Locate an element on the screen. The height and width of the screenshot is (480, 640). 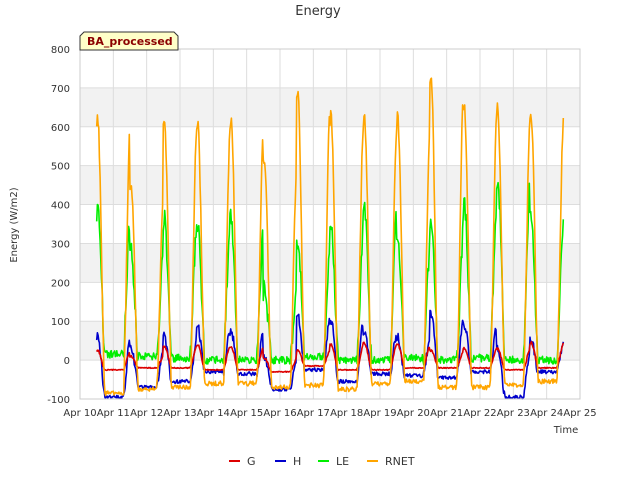
legend-item-g: G is located at coordinates (242, 461).